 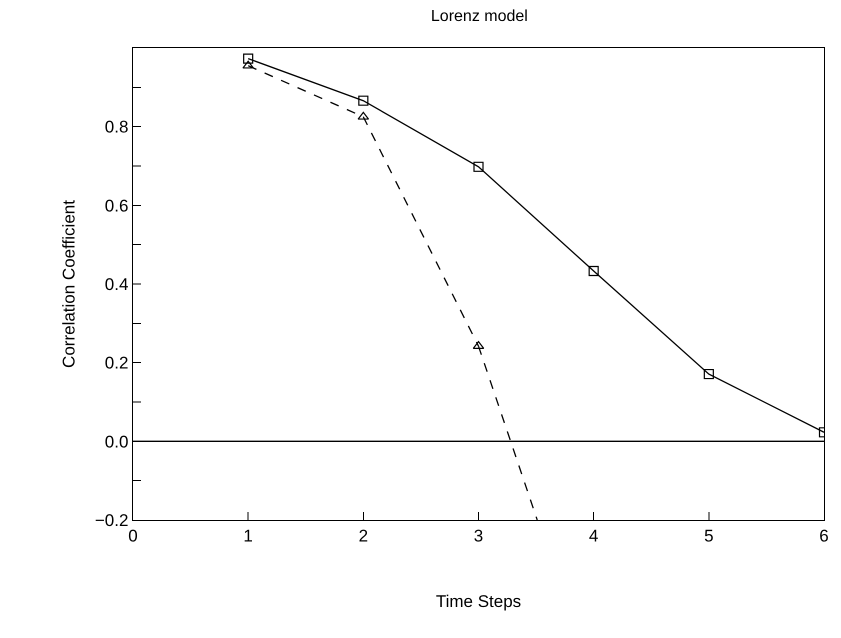 What do you see at coordinates (479, 16) in the screenshot?
I see `chart-title: Lorenz model` at bounding box center [479, 16].